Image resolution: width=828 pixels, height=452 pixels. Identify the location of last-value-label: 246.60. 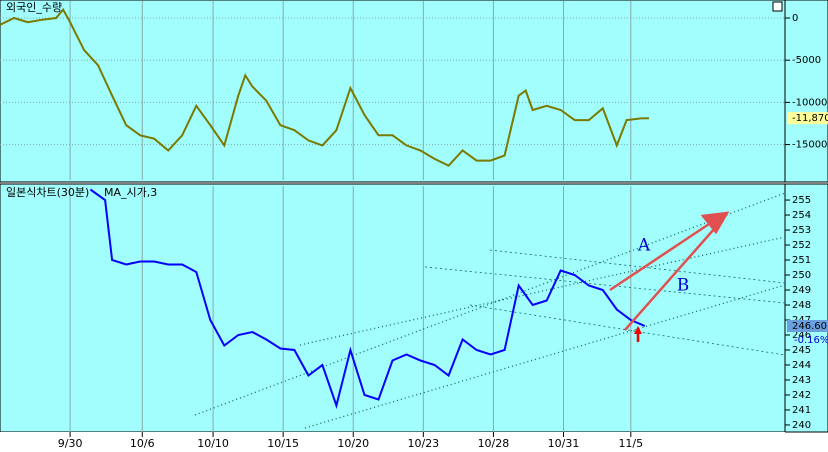
(809, 326).